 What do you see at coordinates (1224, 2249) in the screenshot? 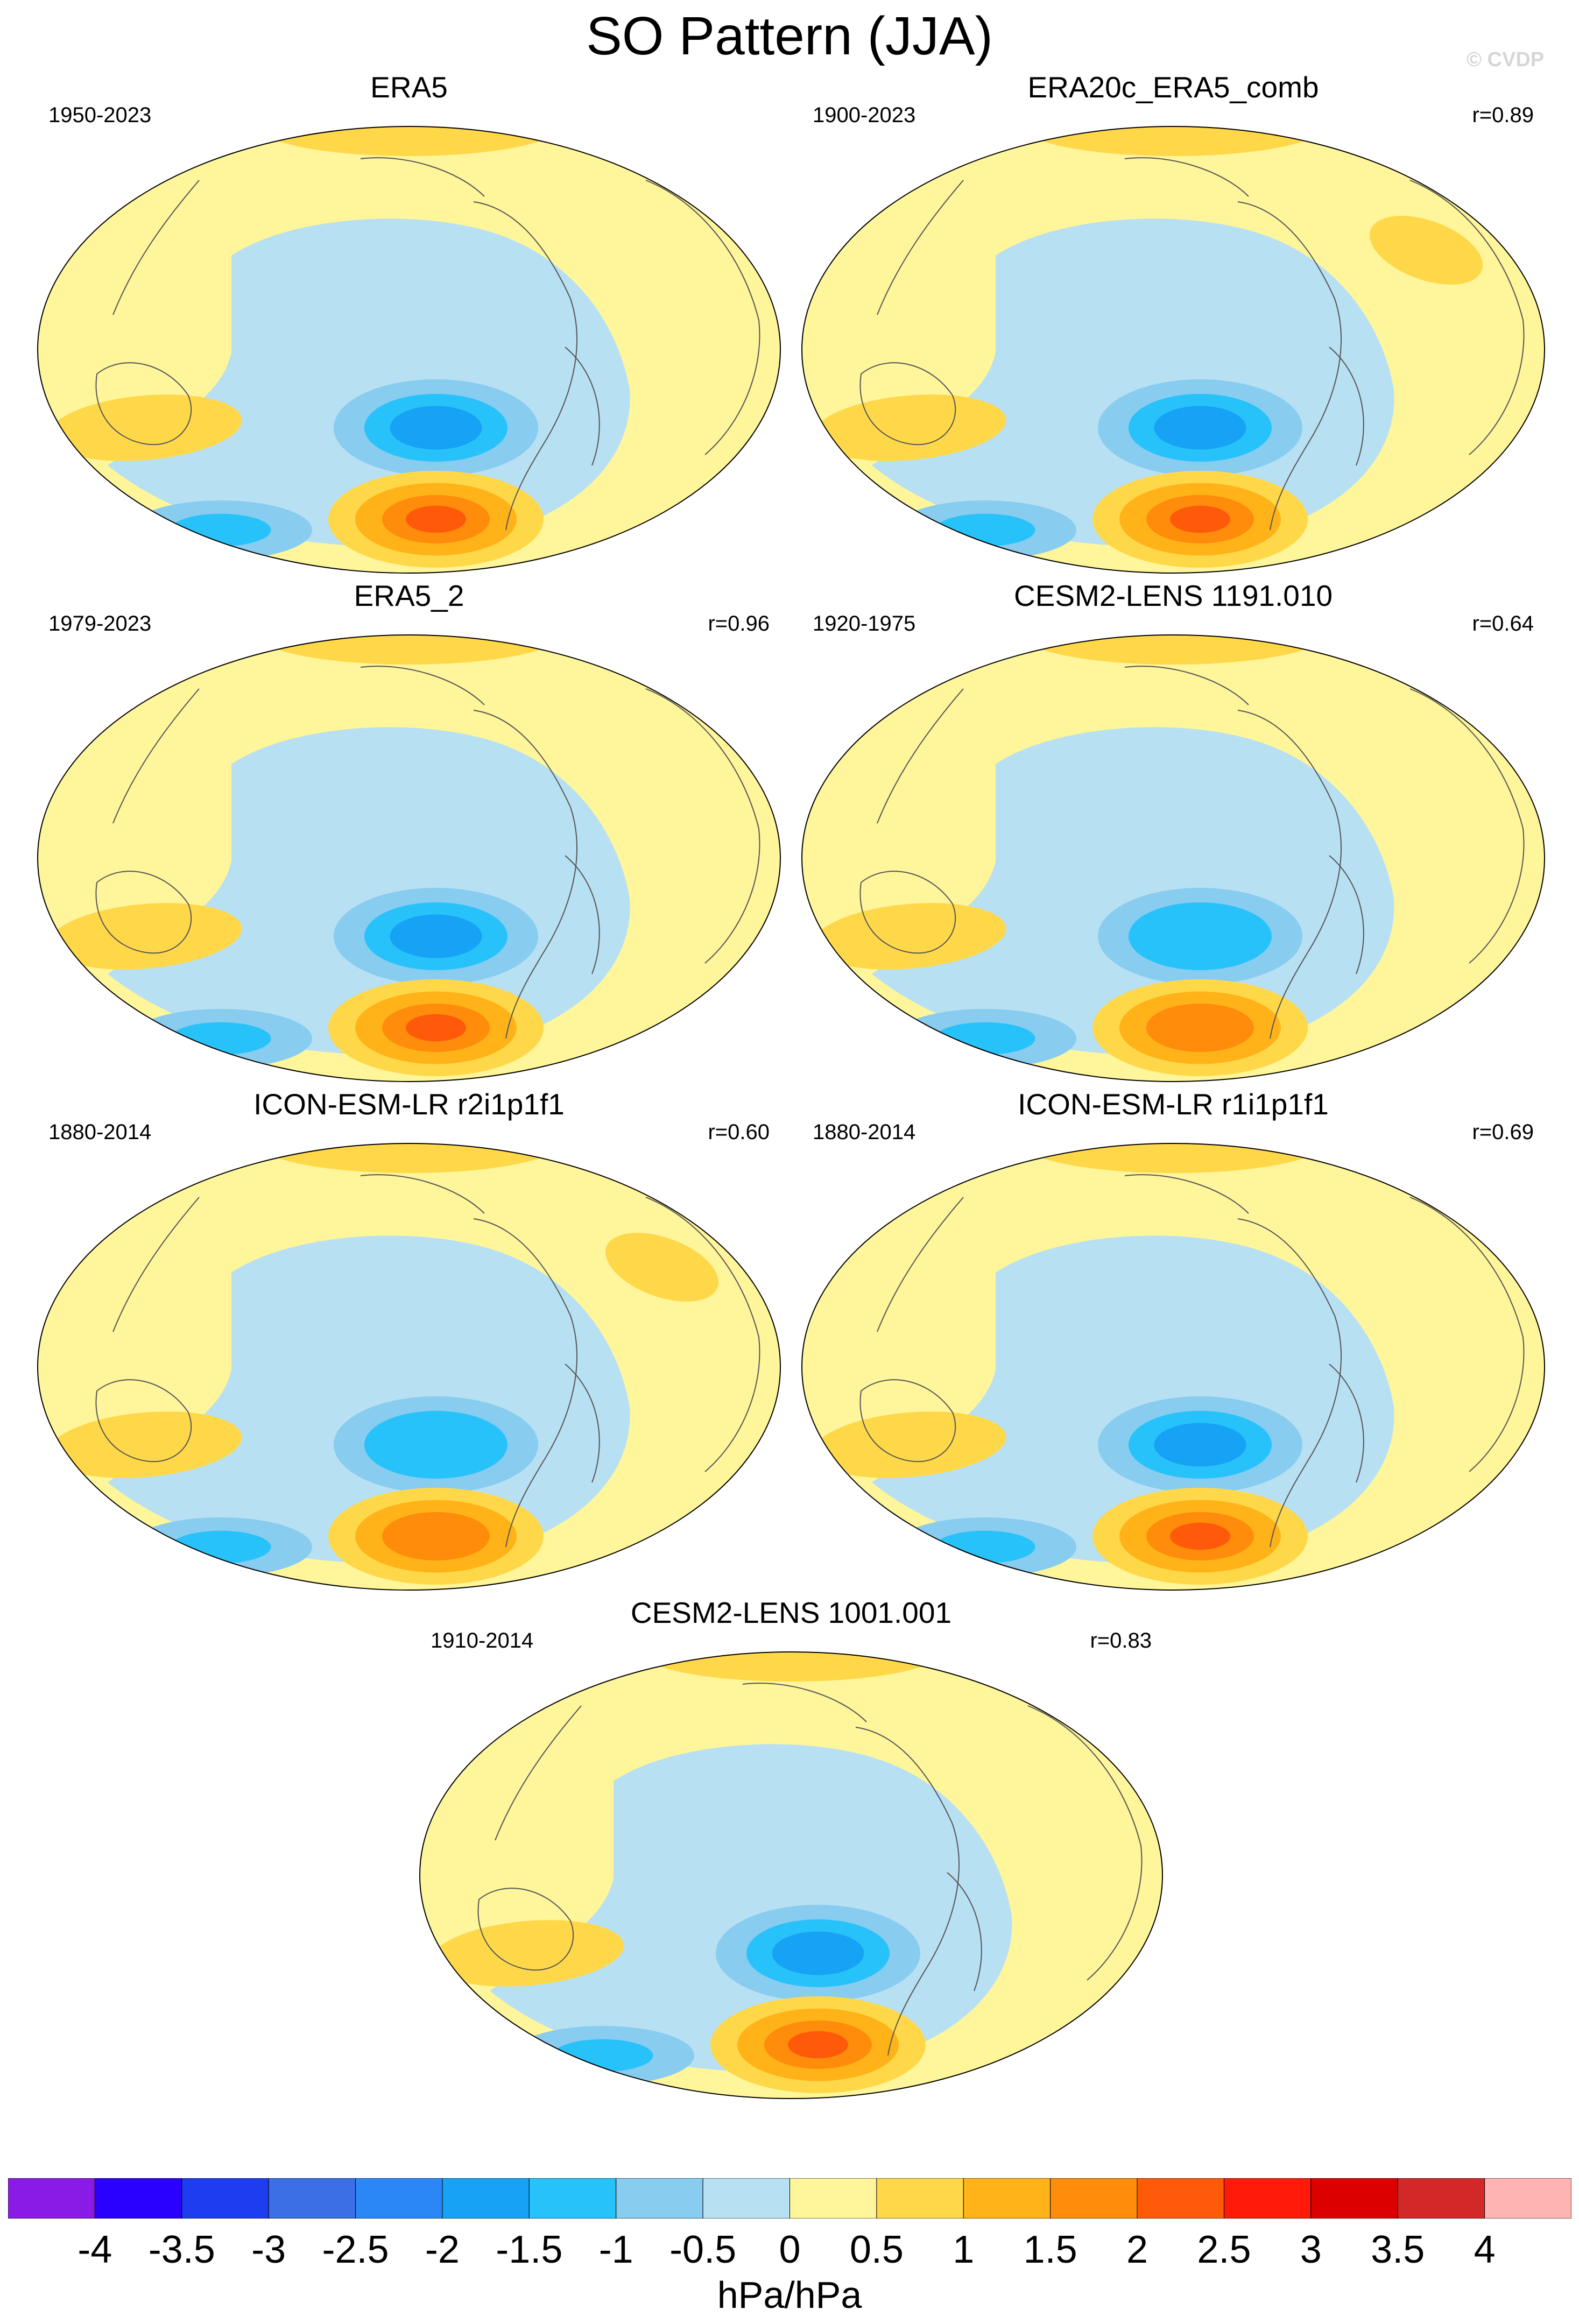
I see `colorbar-label: 2.5` at bounding box center [1224, 2249].